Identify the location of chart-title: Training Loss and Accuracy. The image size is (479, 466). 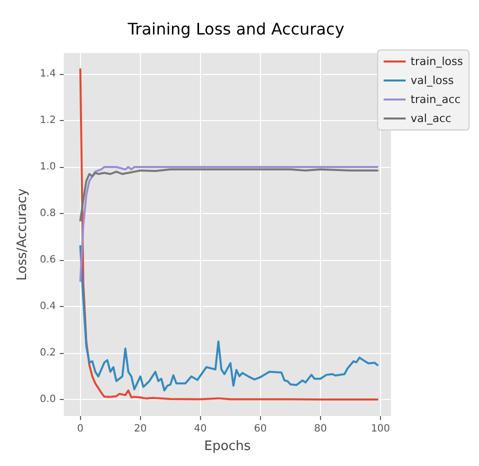
(235, 29).